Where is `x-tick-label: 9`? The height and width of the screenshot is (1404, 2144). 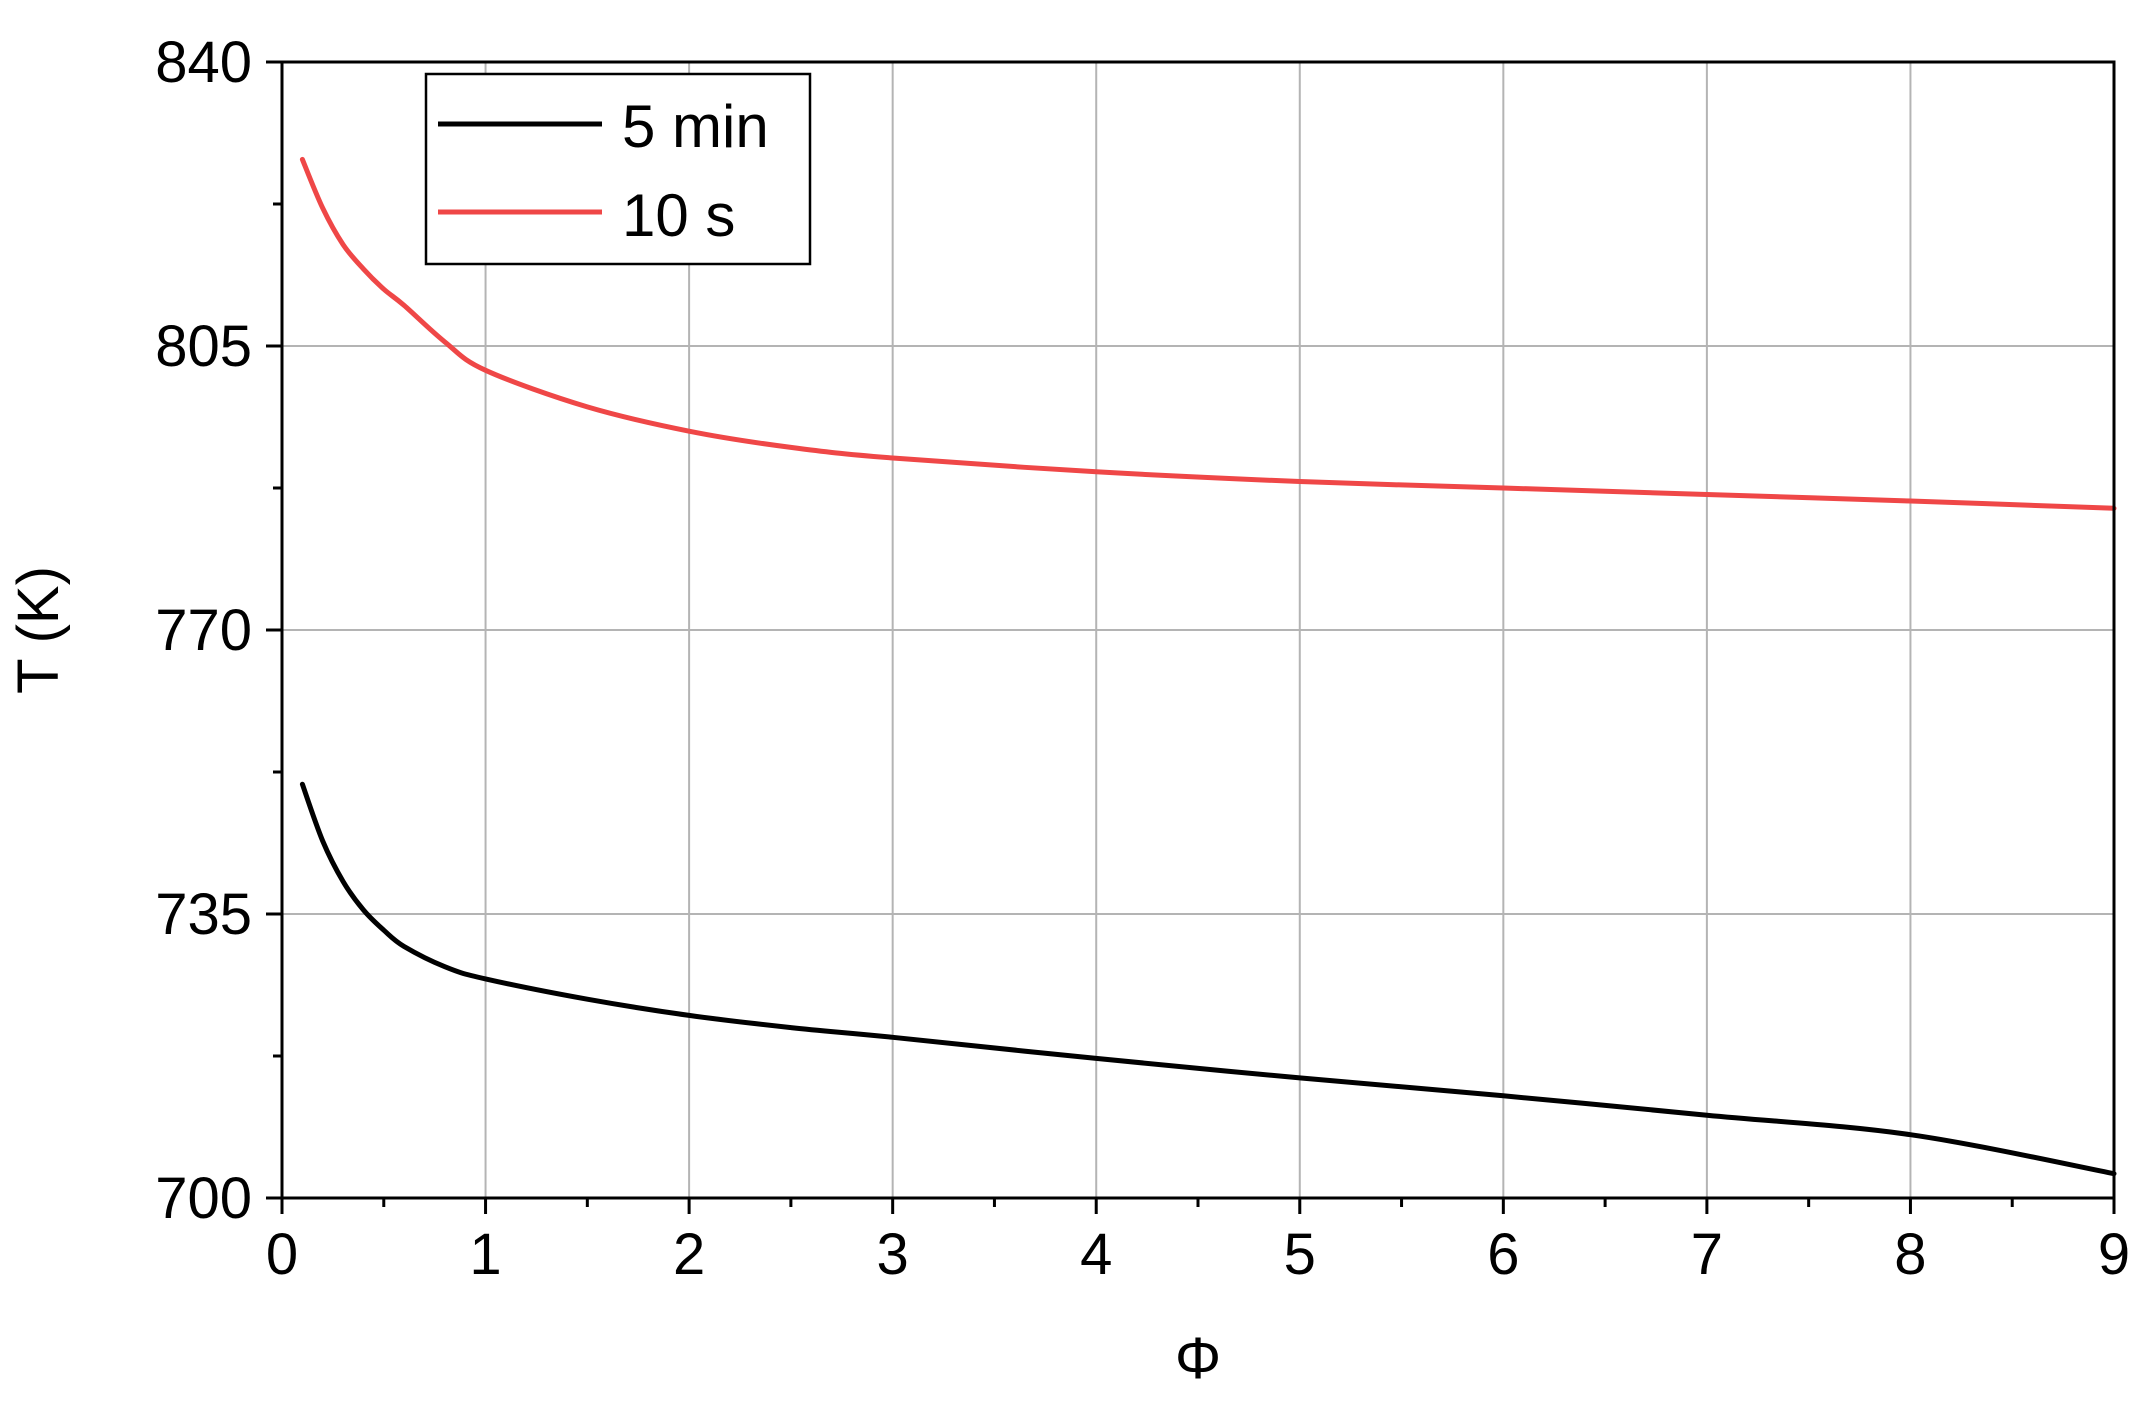 x-tick-label: 9 is located at coordinates (2114, 1254).